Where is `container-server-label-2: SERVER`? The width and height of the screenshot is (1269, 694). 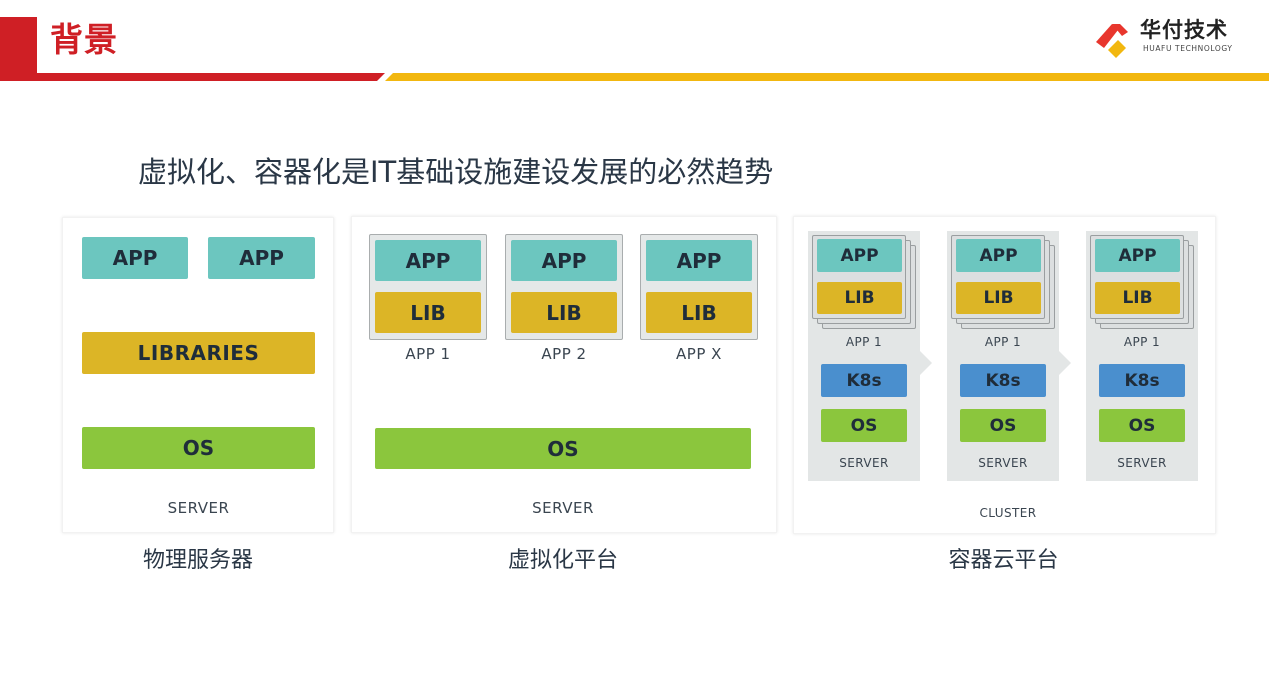
container-server-label-2: SERVER is located at coordinates (1003, 463).